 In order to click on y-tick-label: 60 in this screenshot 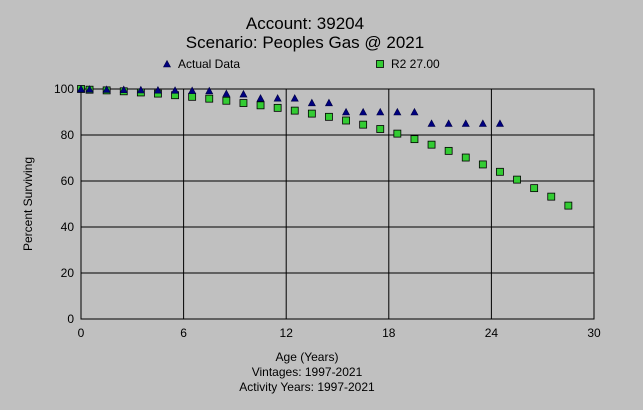, I will do `click(68, 181)`.